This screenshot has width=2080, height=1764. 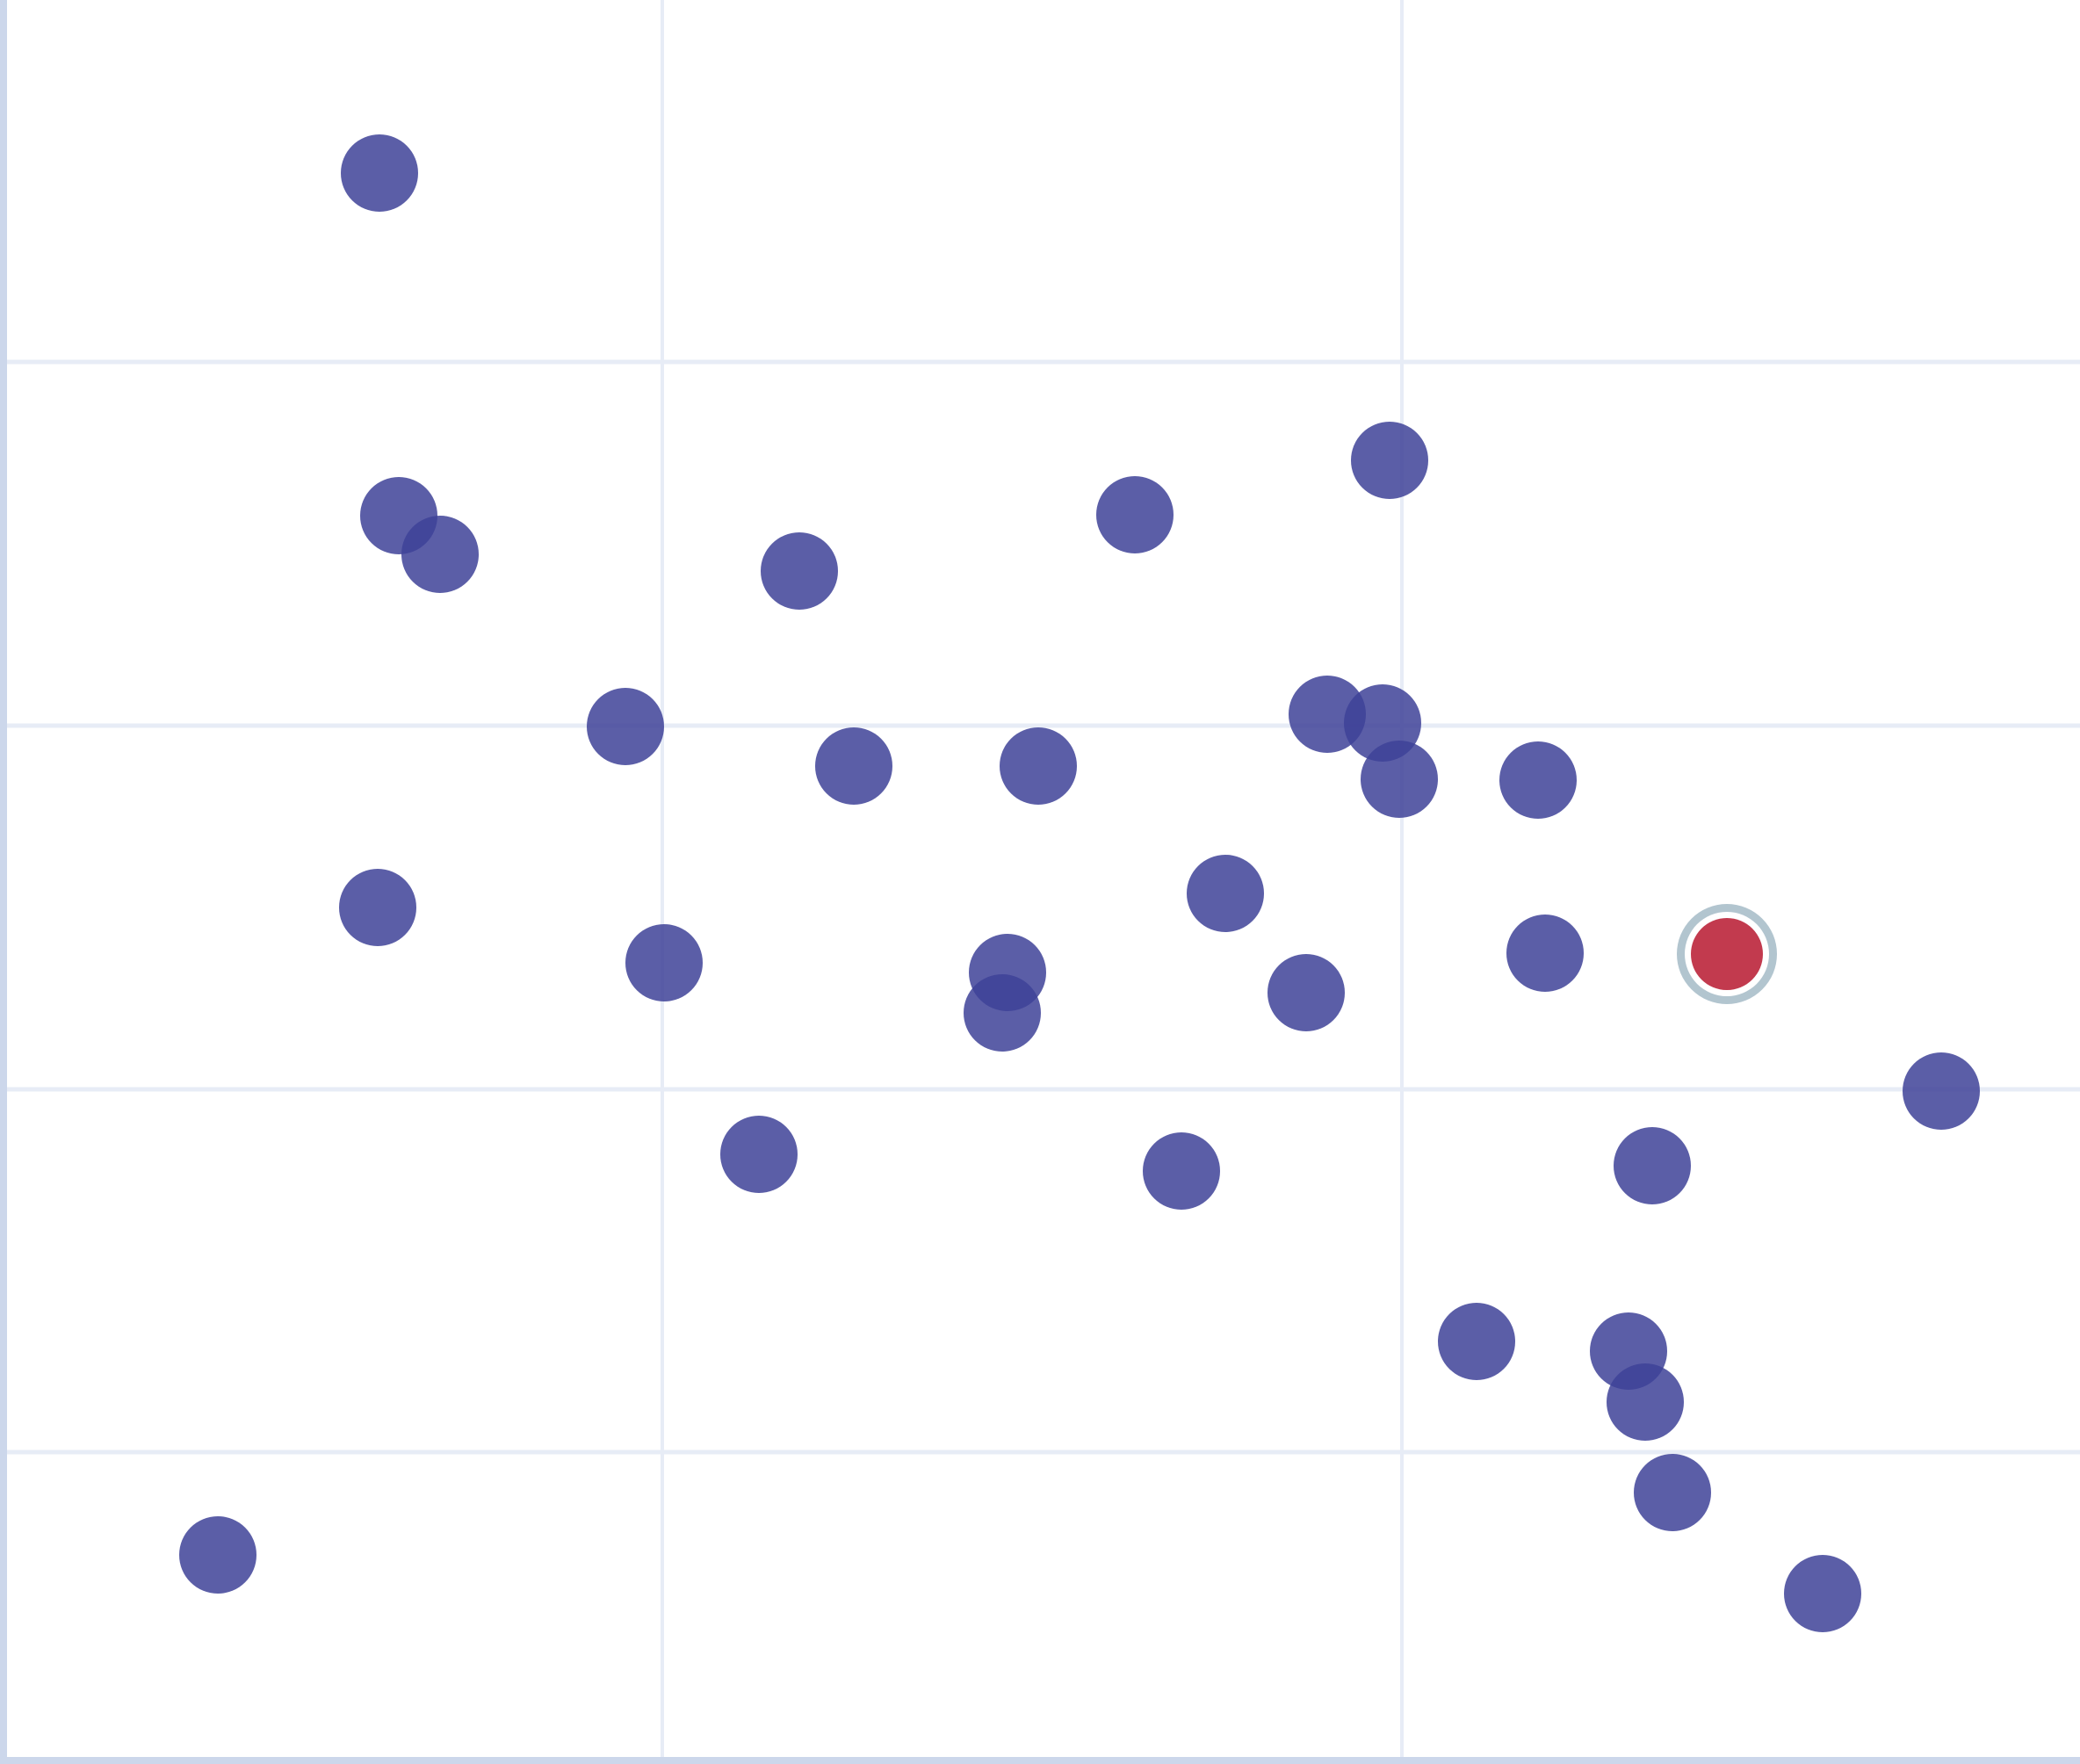 I want to click on highlighted-scatter-point, so click(x=1727, y=954).